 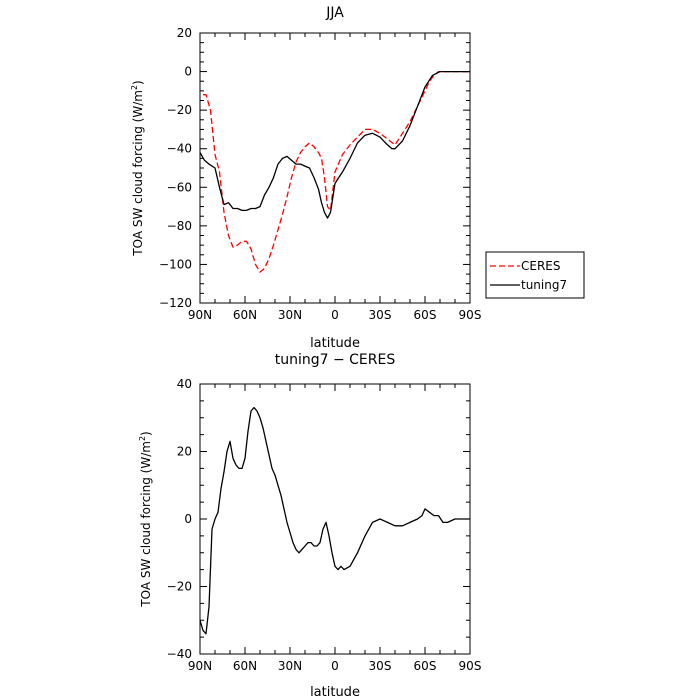 I want to click on bottom-series-group, so click(x=334, y=520).